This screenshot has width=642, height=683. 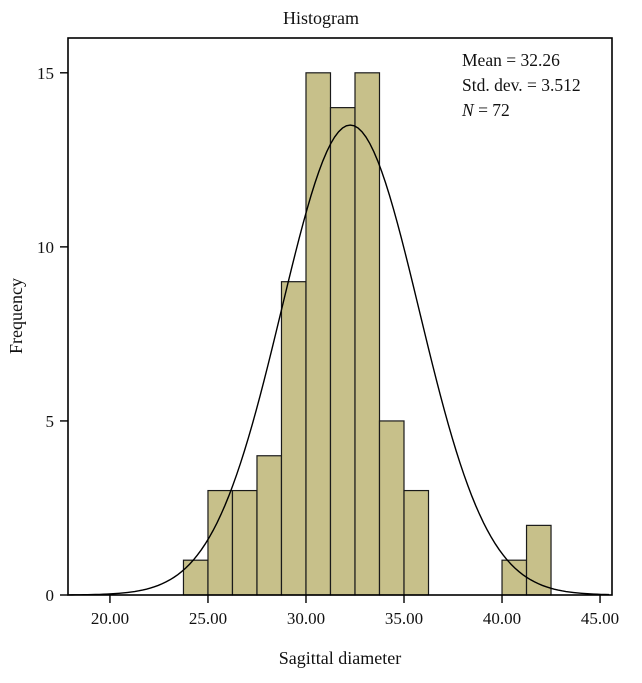 I want to click on x-axis-title: Sagittal diameter, so click(x=340, y=658).